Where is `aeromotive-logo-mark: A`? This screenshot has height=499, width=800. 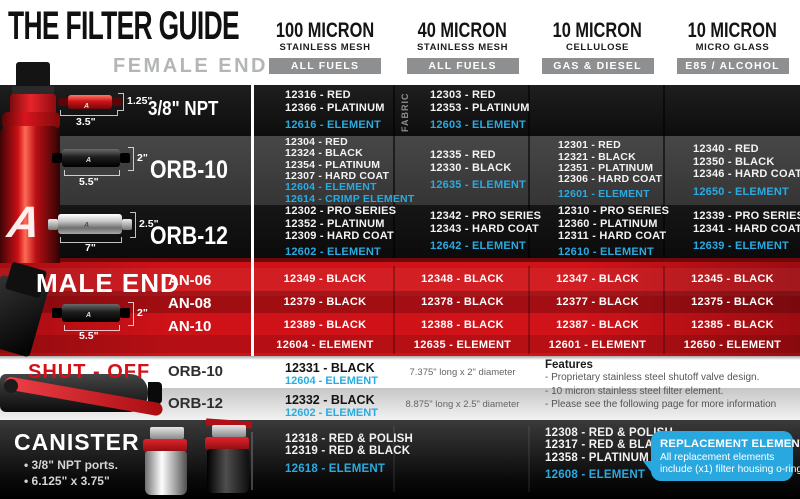
aeromotive-logo-mark: A is located at coordinates (24, 222).